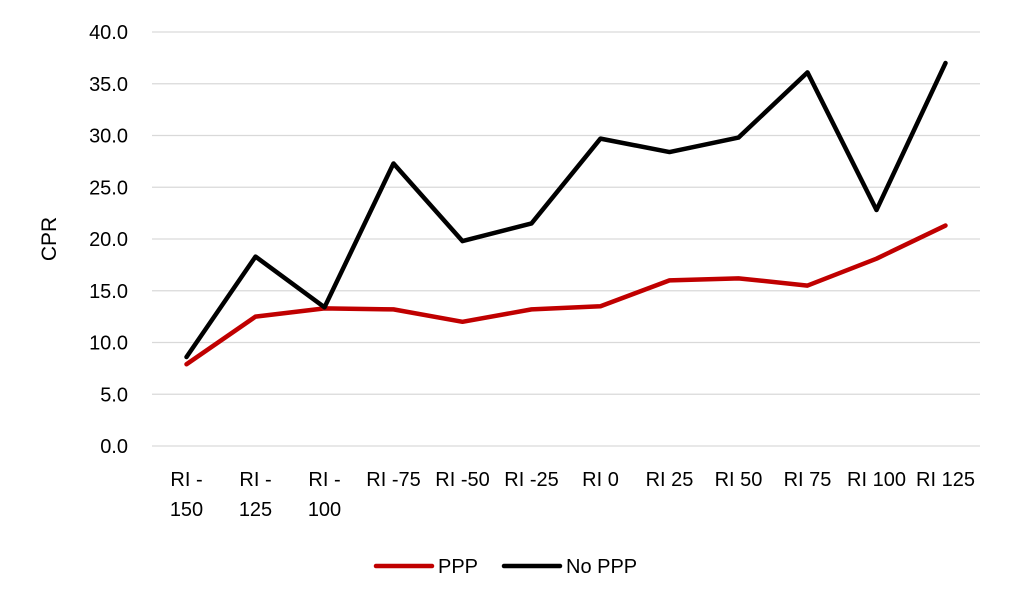  I want to click on legend-item-no-ppp: No PPP, so click(569, 567).